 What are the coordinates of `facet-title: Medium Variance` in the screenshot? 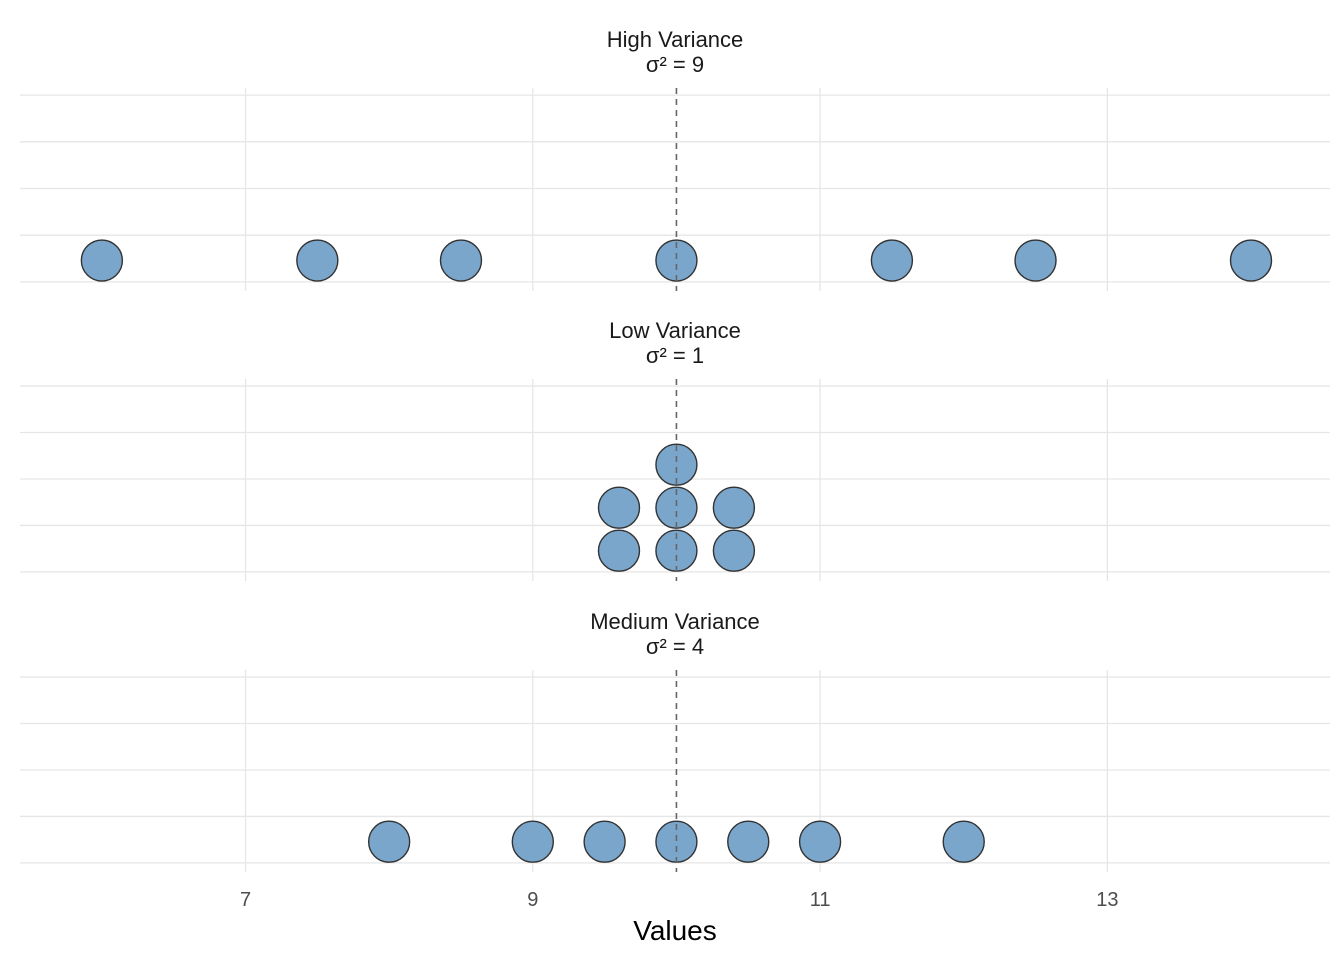 It's located at (675, 621).